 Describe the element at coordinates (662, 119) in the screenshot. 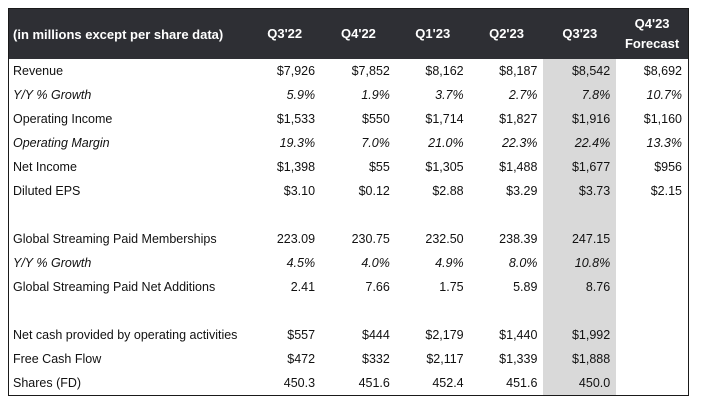

I see `table-cell: $1,160` at that location.